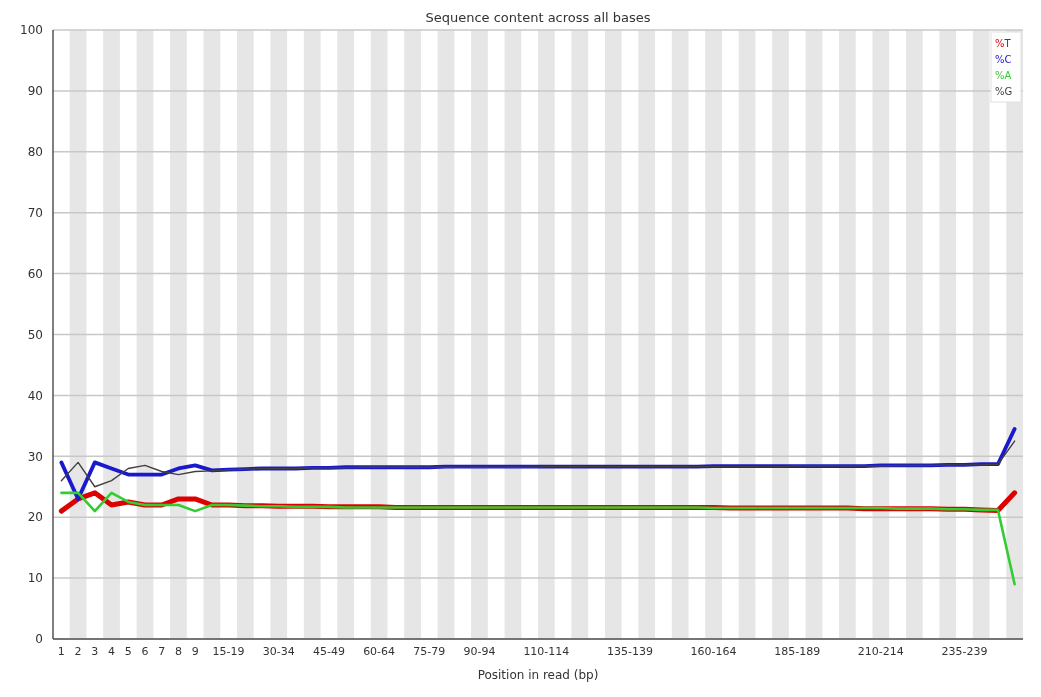  I want to click on x-tick-label: 15-19, so click(228, 651).